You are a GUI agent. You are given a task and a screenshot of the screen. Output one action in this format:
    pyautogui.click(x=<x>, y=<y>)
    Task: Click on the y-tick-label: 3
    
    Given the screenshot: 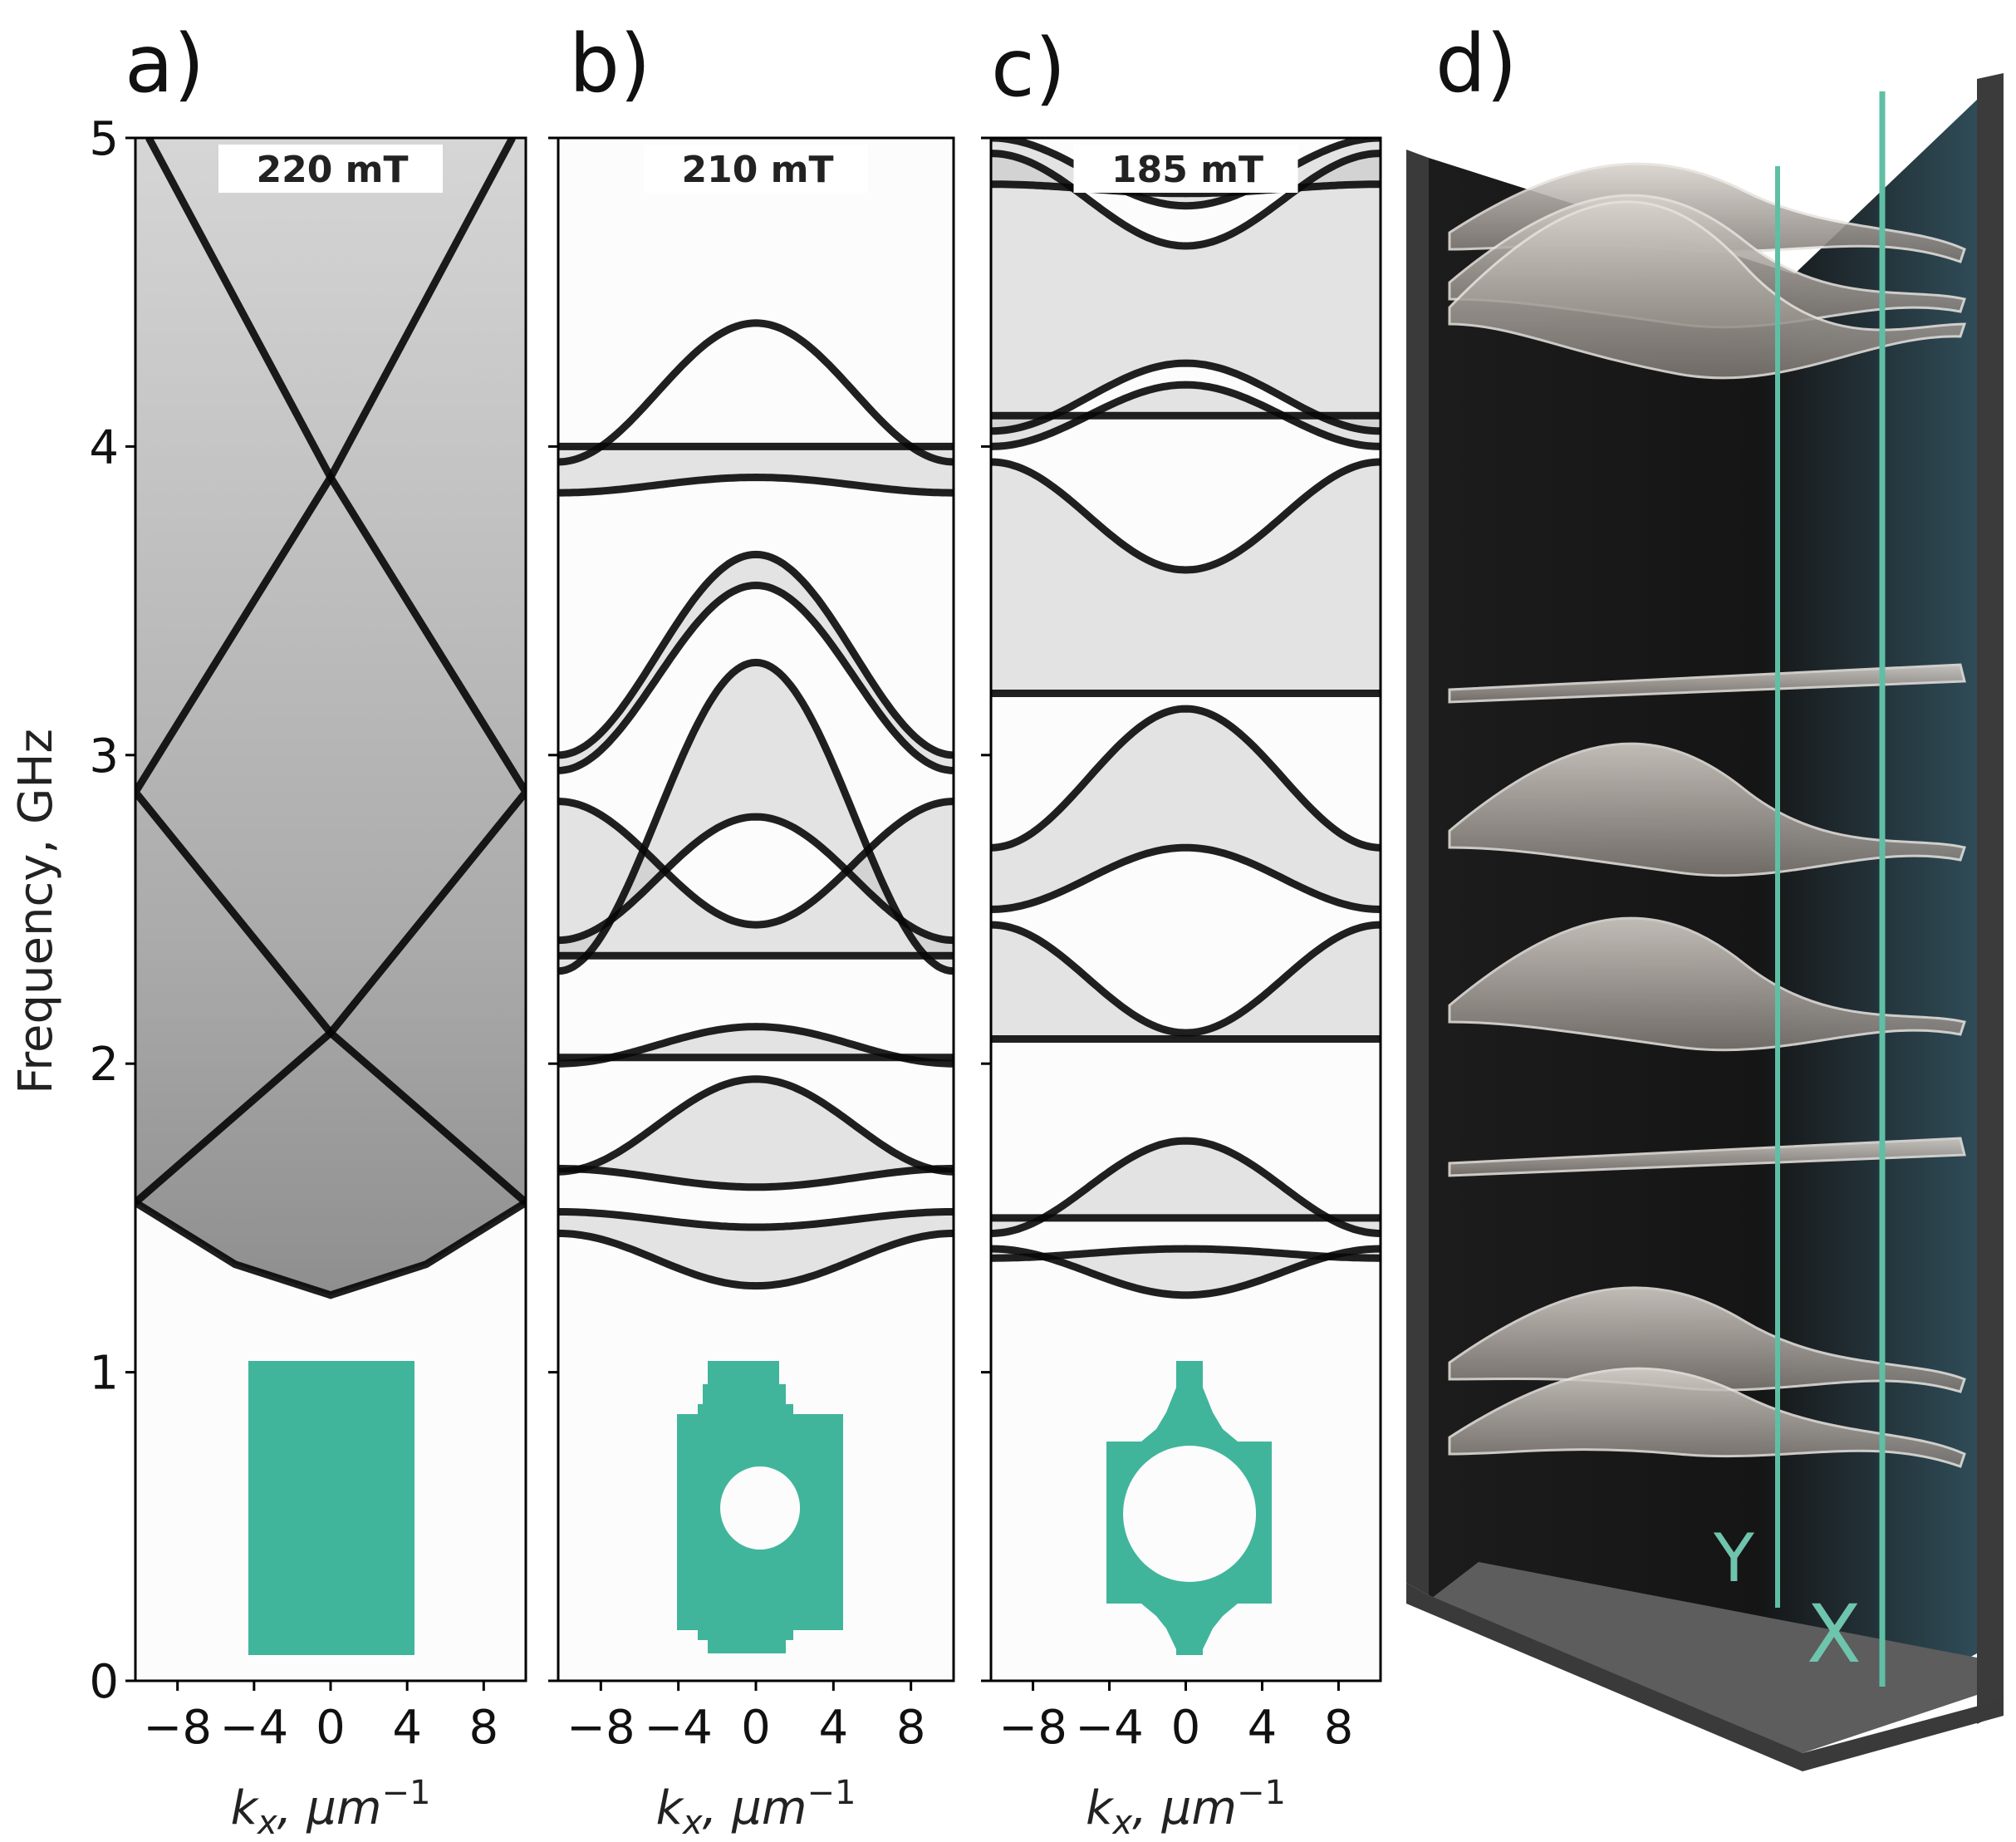 What is the action you would take?
    pyautogui.click(x=104, y=756)
    